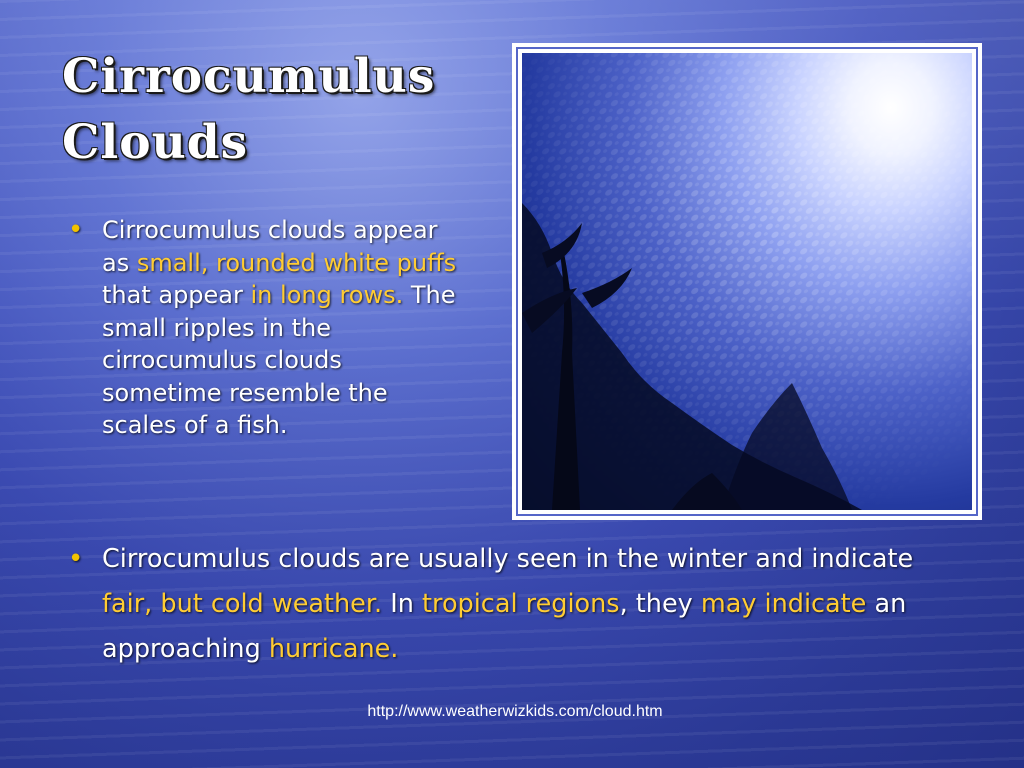  Describe the element at coordinates (282, 110) in the screenshot. I see `slide-title: Cirrocumulus Clouds` at that location.